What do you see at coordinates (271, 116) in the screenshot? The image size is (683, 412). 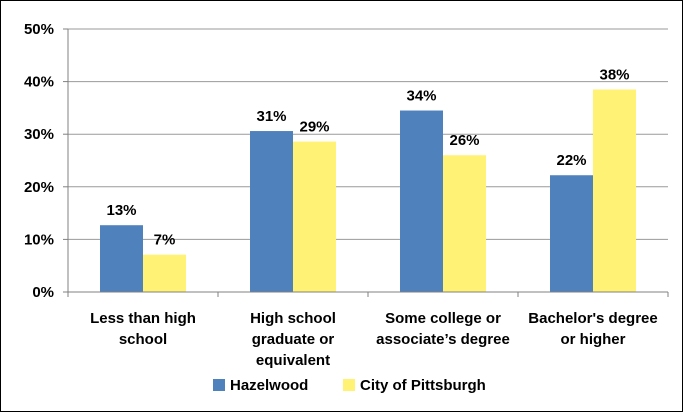 I see `data-label: 31%` at bounding box center [271, 116].